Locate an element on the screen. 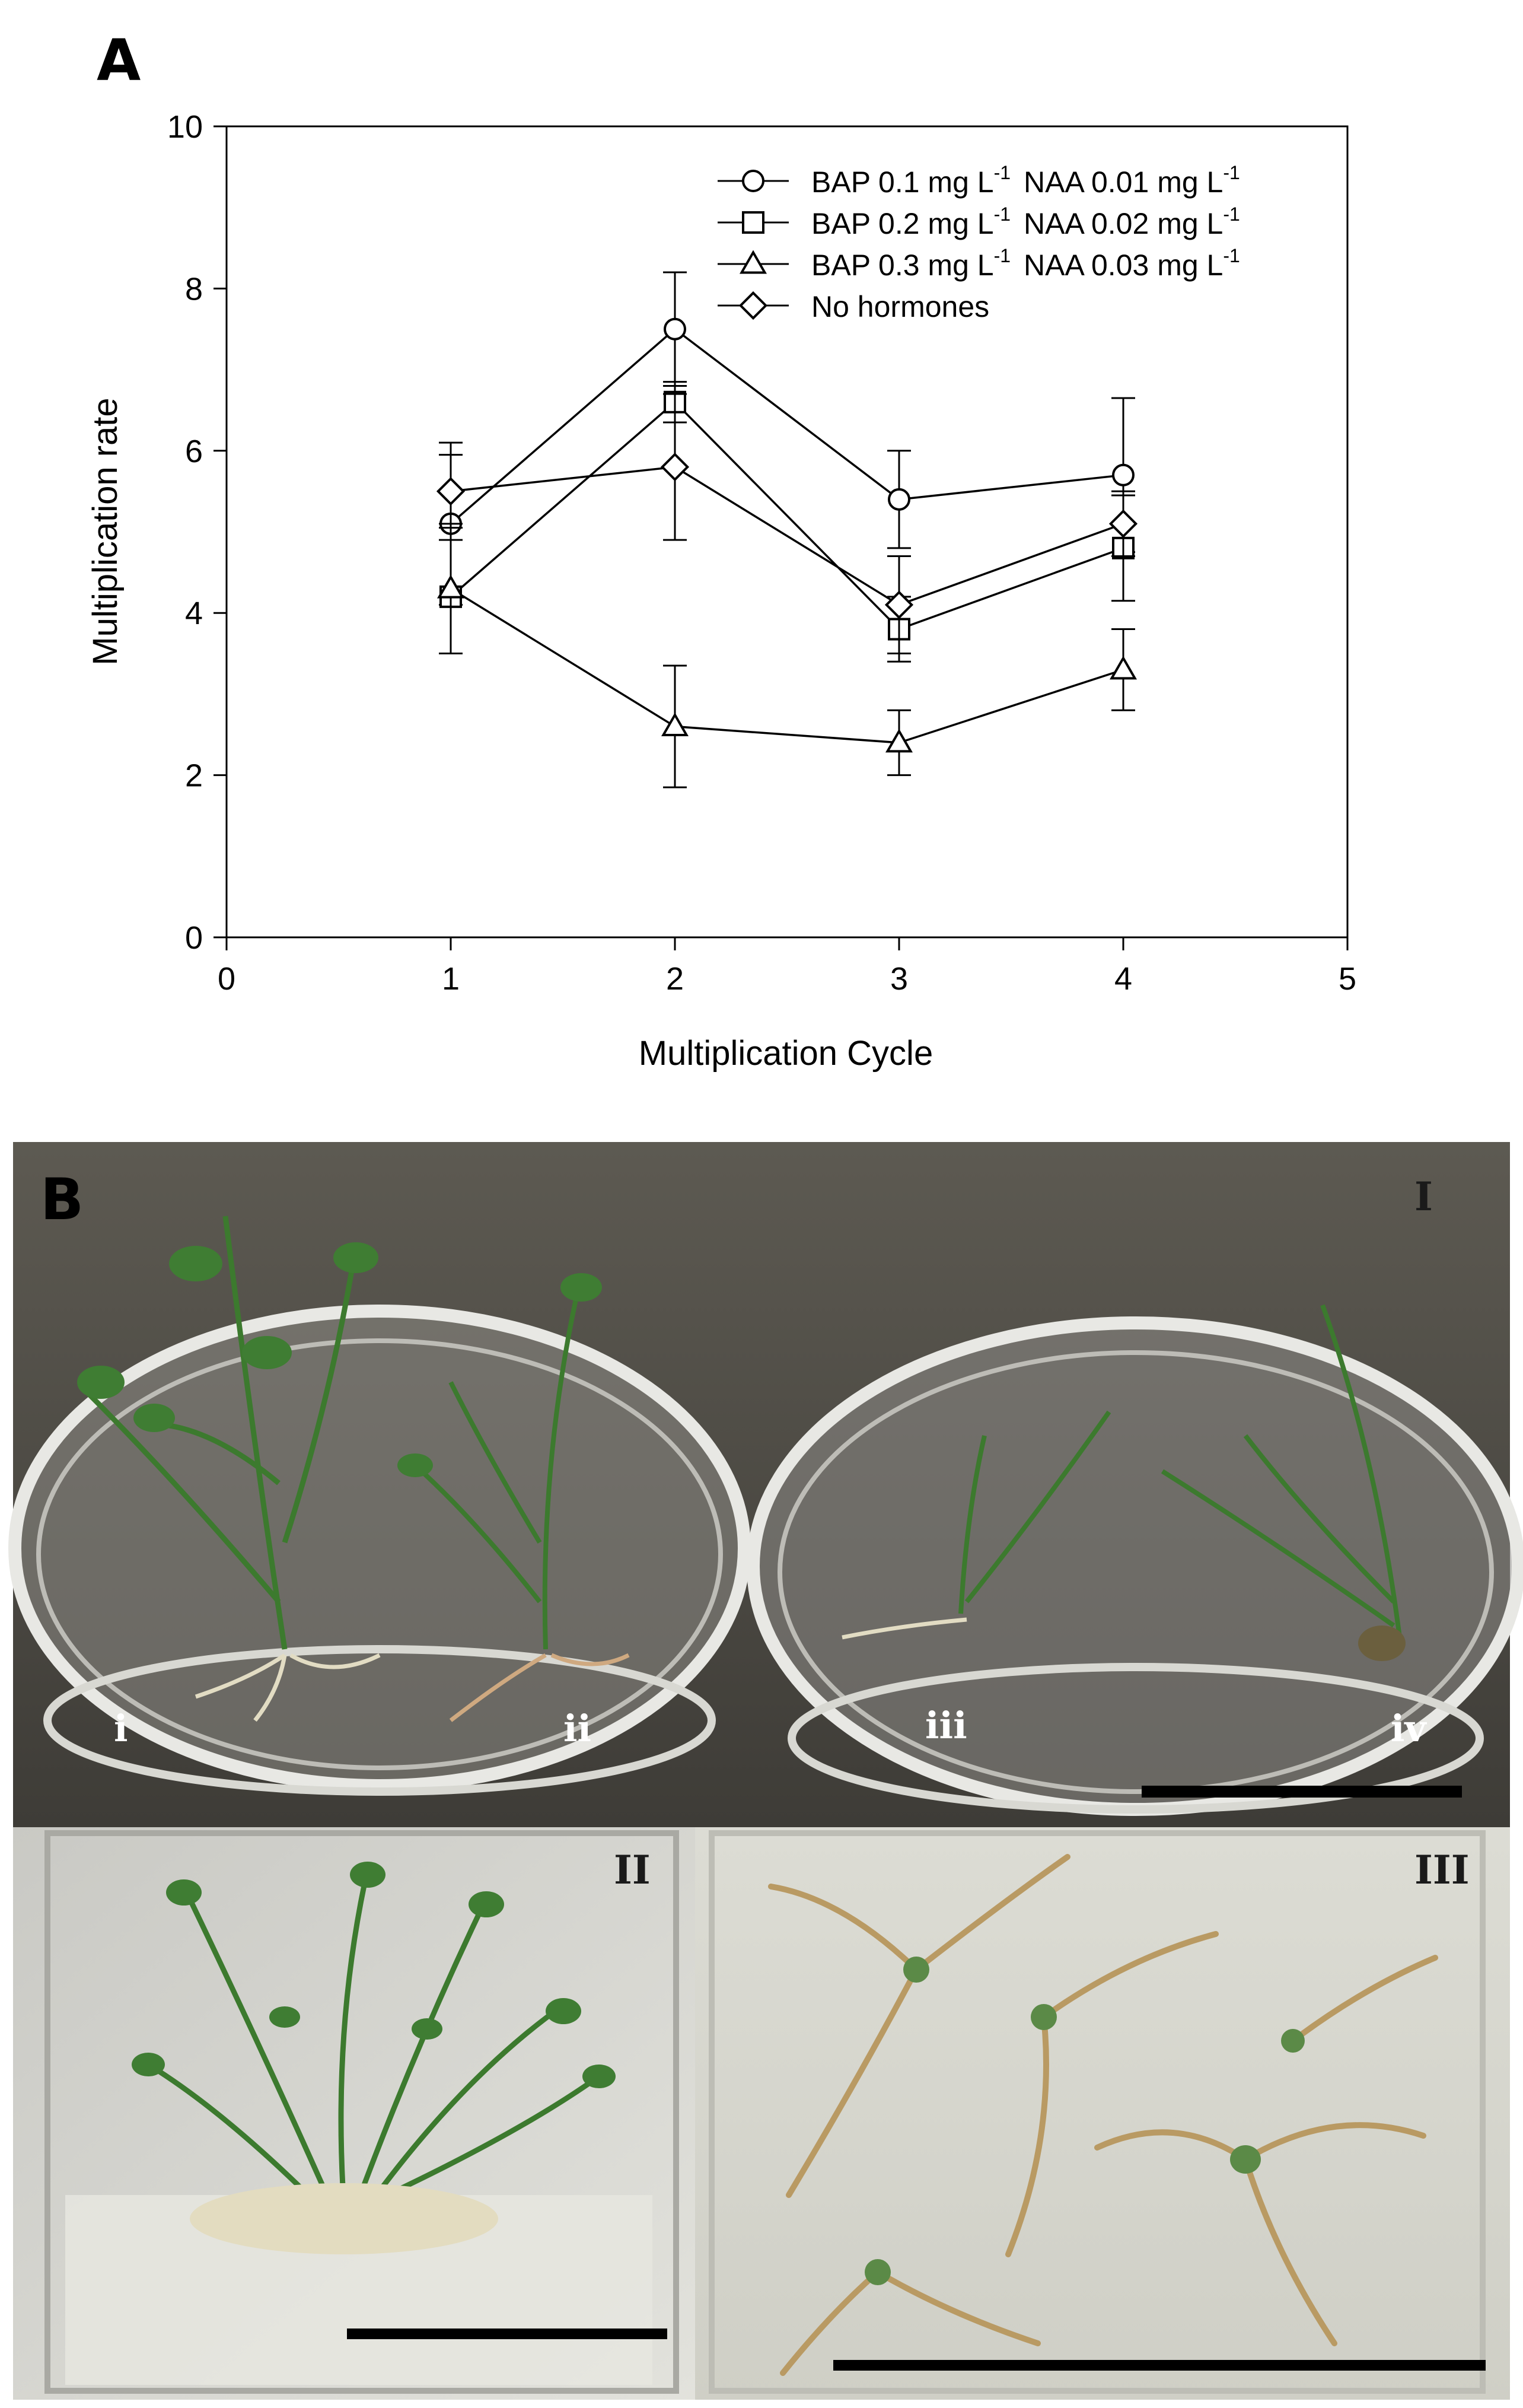 This screenshot has width=1523, height=2408. legend-label-part: NAA 0.03 mg L is located at coordinates (1123, 265).